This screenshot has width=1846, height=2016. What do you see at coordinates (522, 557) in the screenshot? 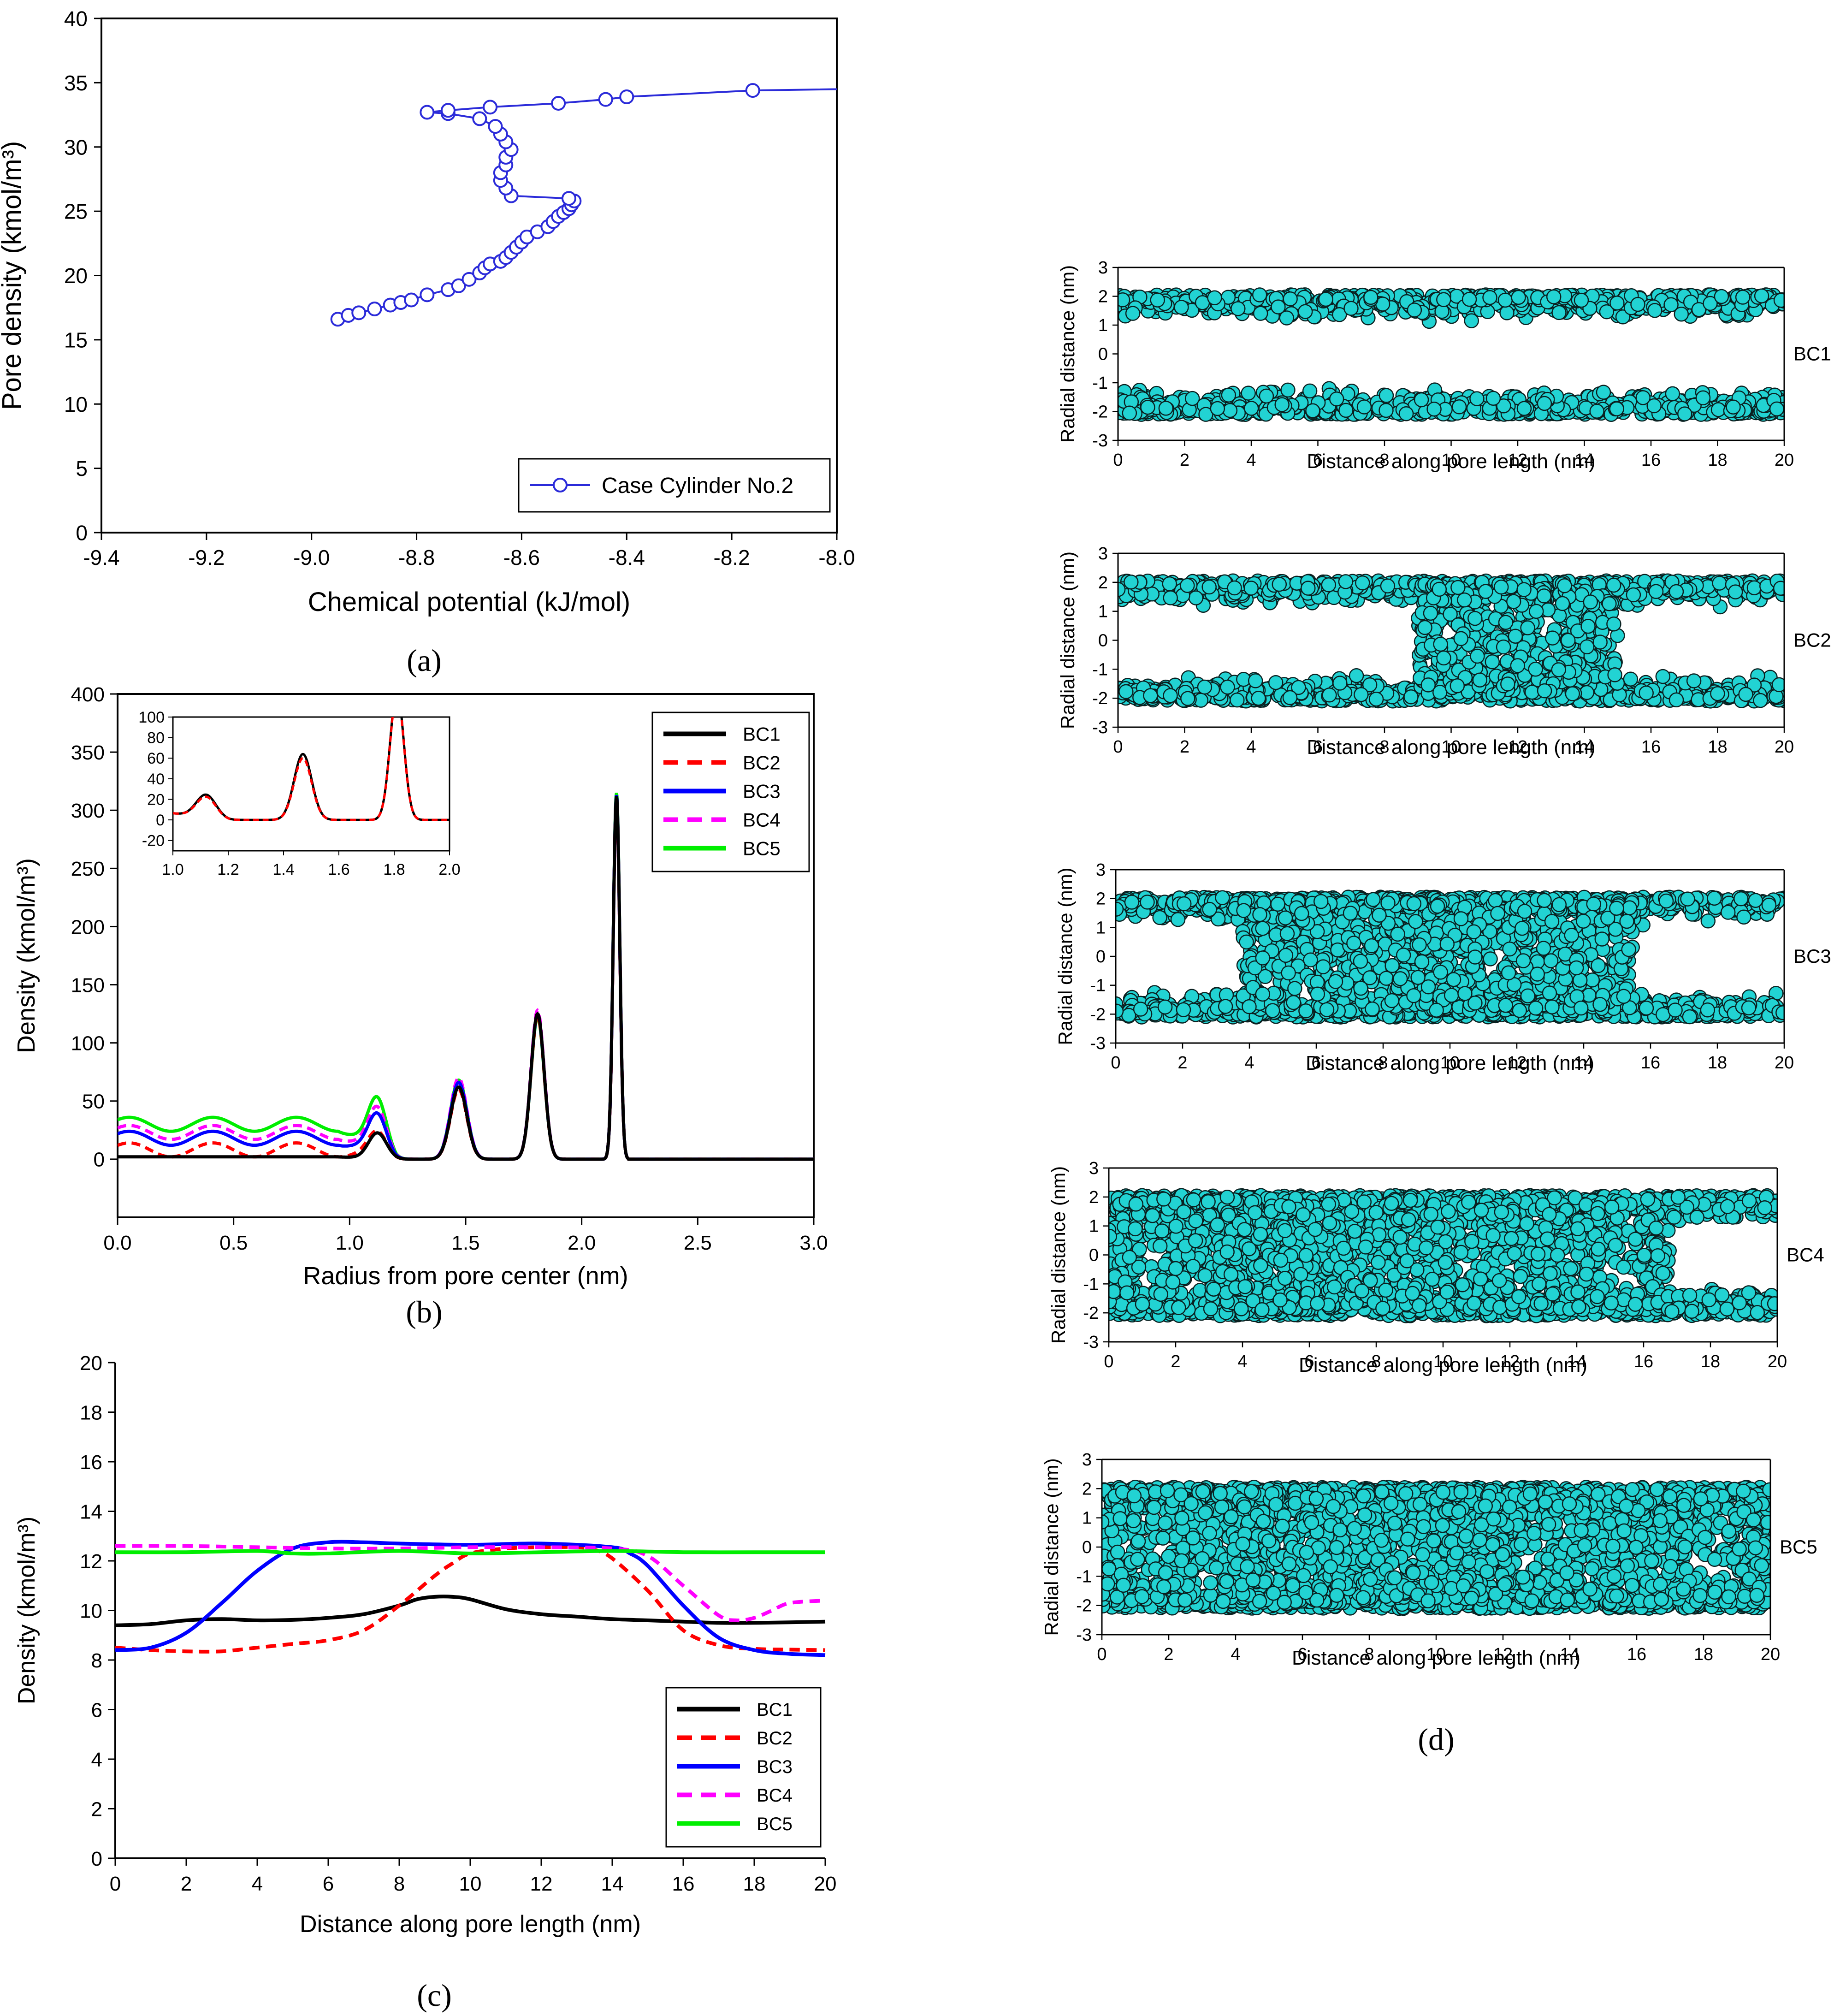
I see `x-tick-label: -8.6` at bounding box center [522, 557].